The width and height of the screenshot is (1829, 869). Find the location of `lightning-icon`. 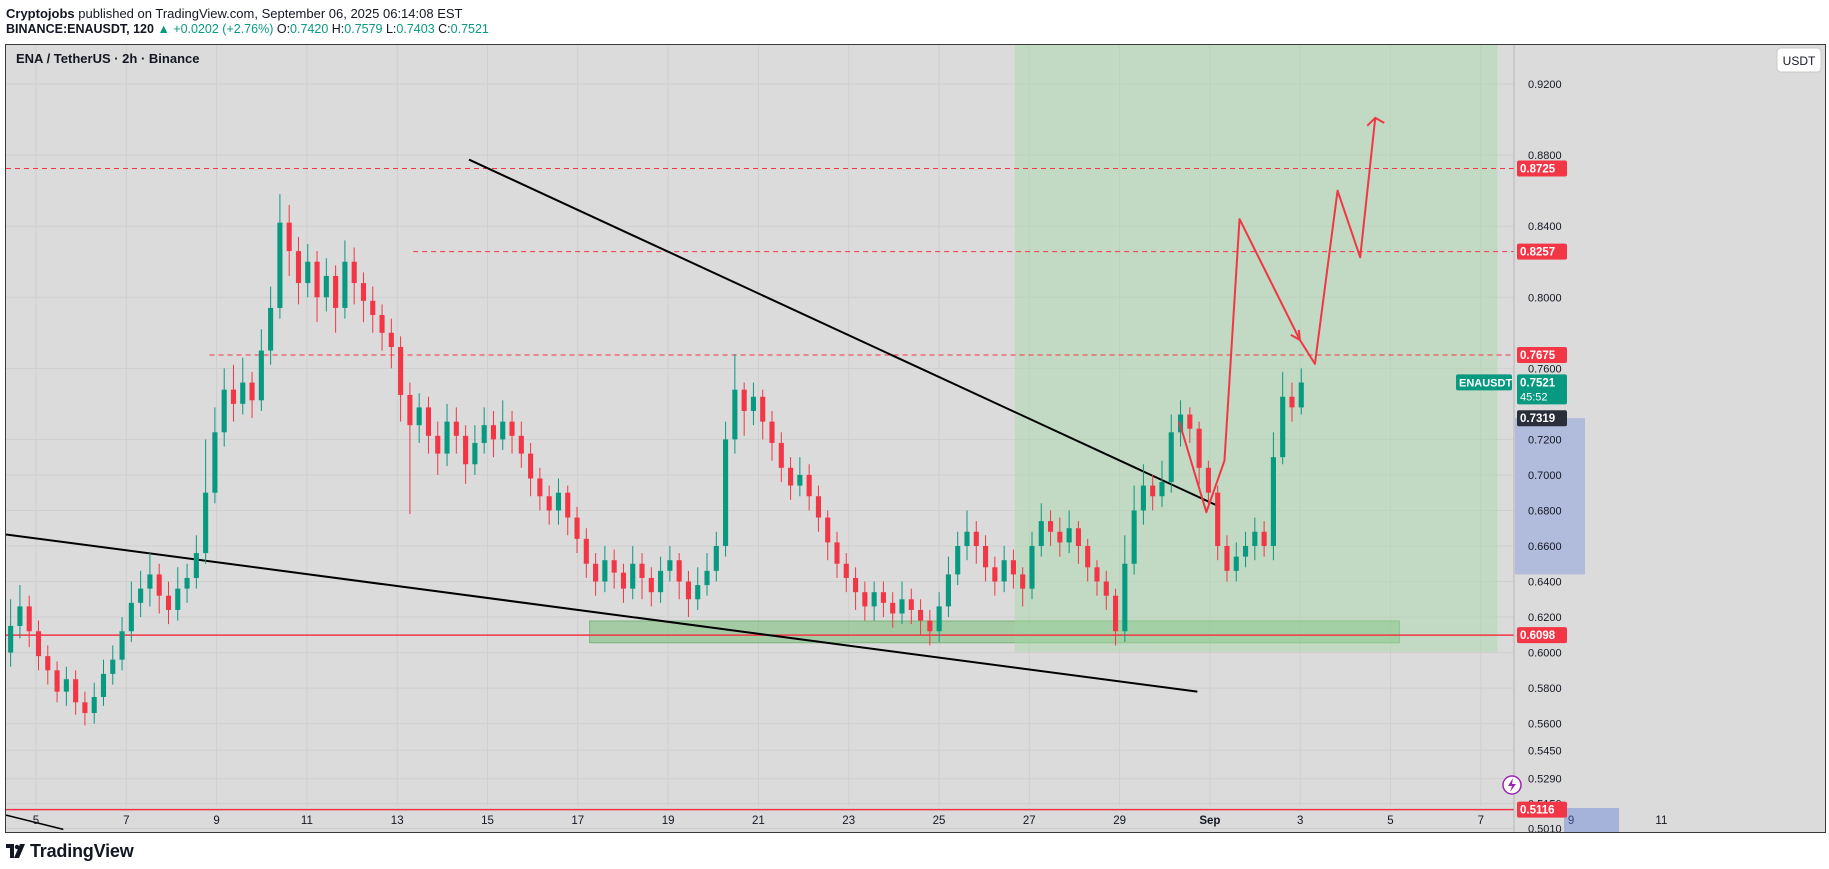

lightning-icon is located at coordinates (1512, 785).